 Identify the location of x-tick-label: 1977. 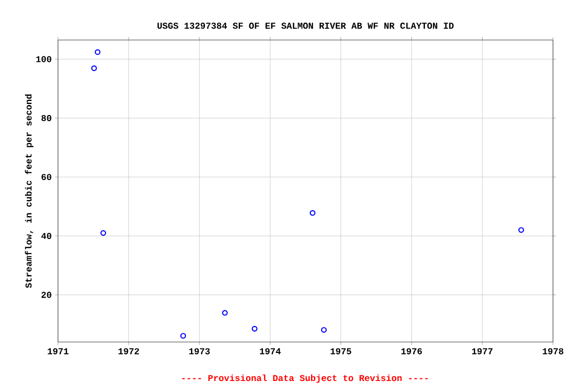
(482, 351).